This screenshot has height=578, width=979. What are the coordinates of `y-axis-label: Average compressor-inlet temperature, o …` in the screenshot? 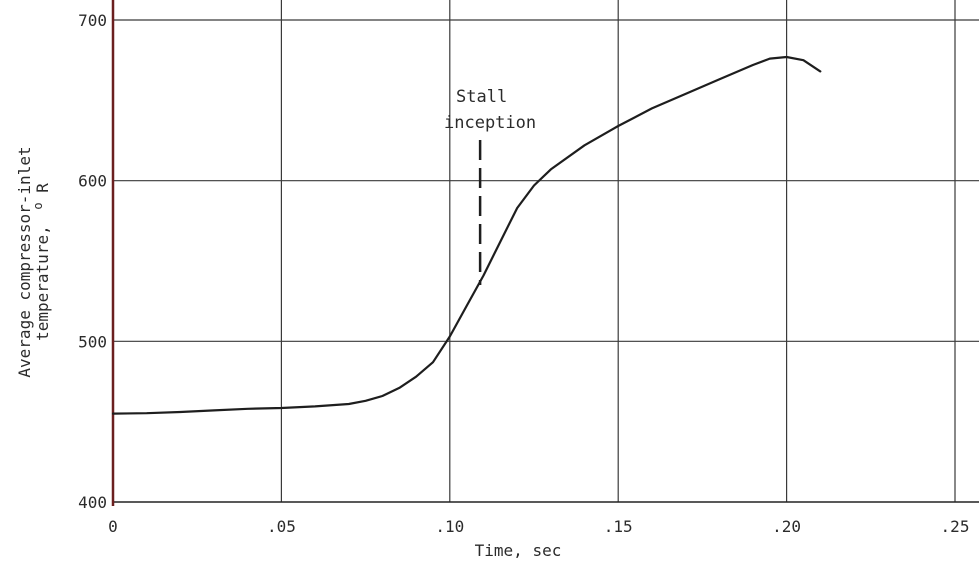 It's located at (33, 261).